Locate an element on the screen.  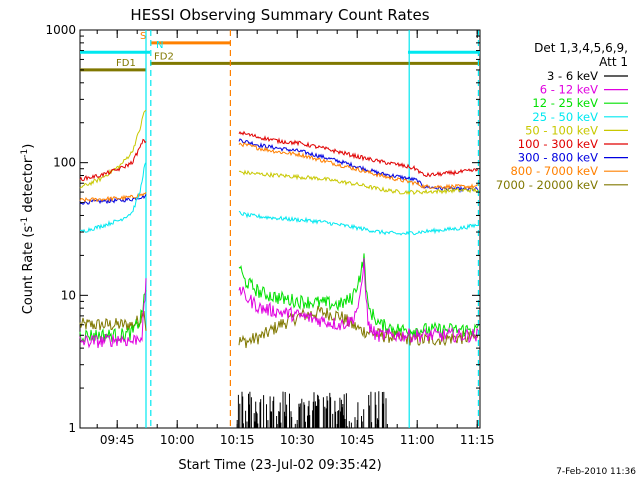
legend-label: 6 - 12 keV is located at coordinates (569, 90).